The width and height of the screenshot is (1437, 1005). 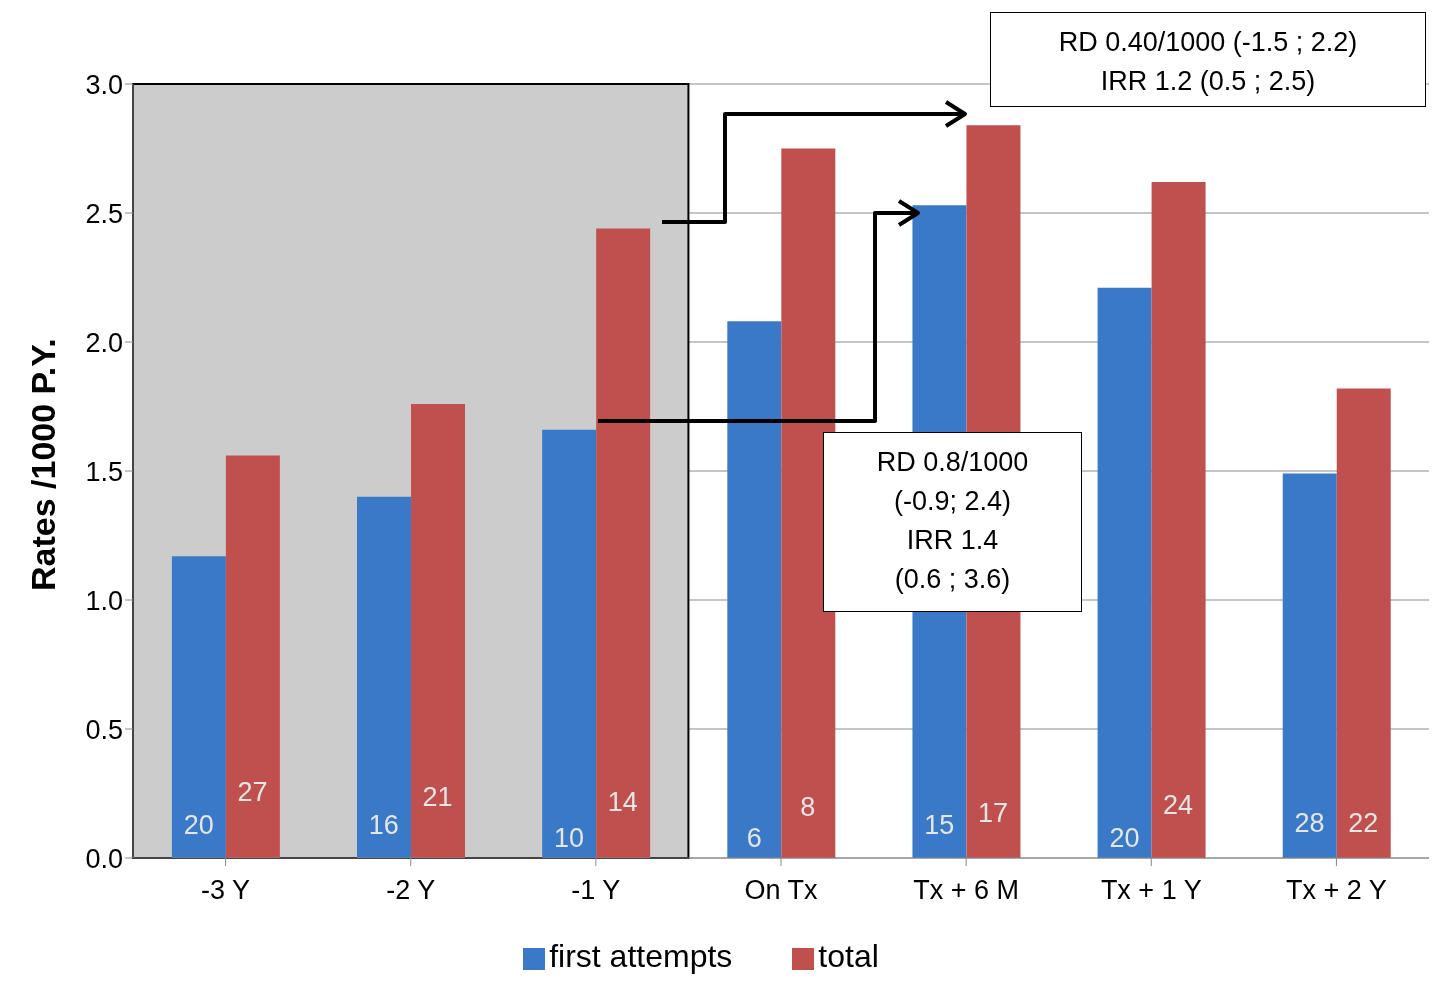 I want to click on x-tick-label: -2 Y, so click(x=411, y=890).